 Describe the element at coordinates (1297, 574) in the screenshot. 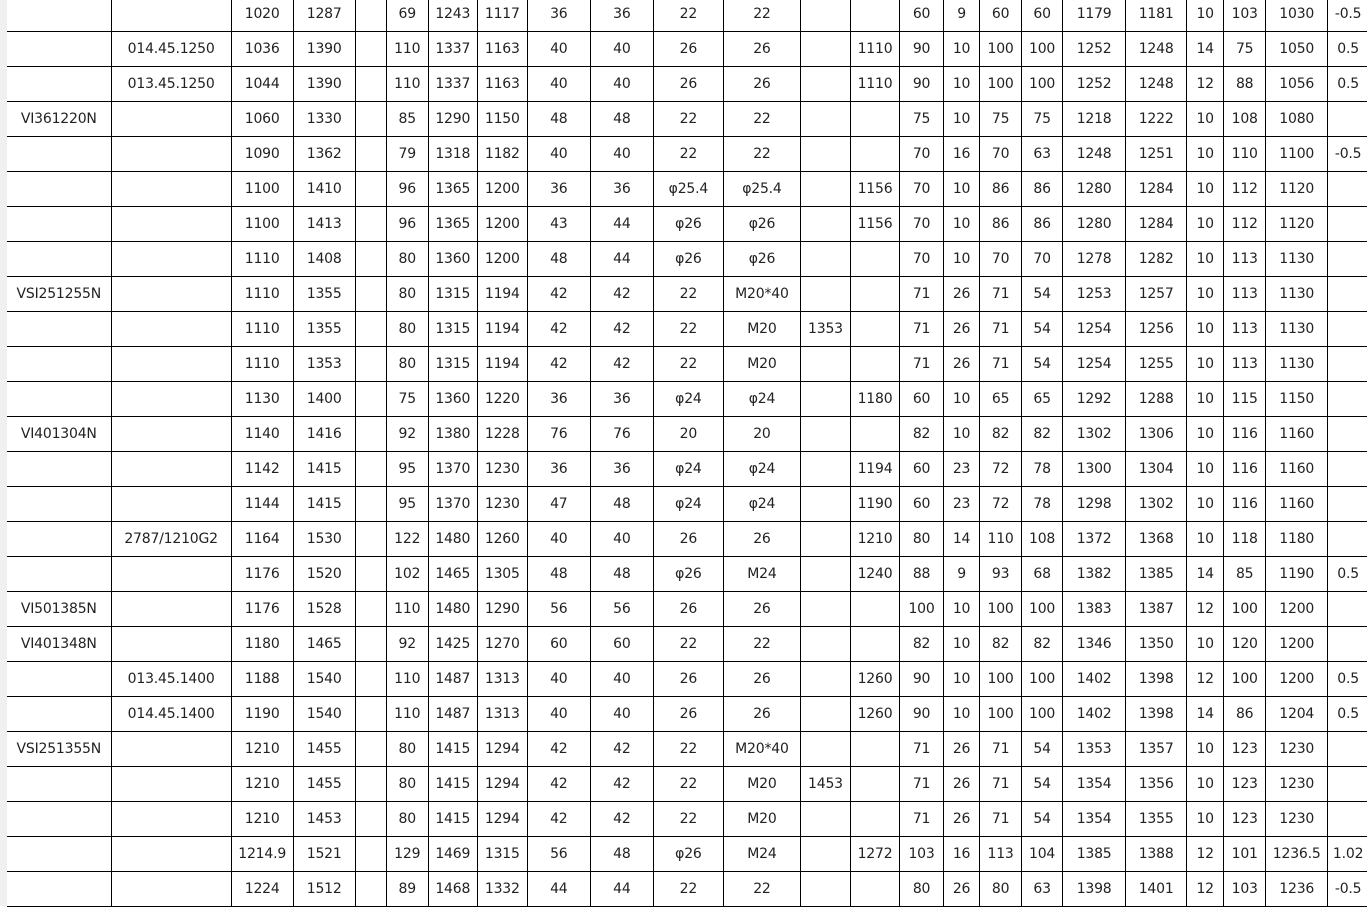

I see `table-cell-col-23: 1190` at that location.